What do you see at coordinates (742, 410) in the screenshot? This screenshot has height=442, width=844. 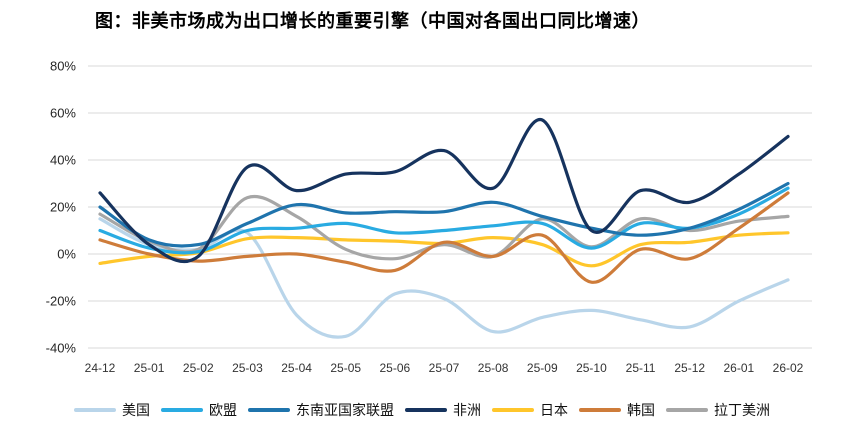 I see `legend-label: 拉丁美洲` at bounding box center [742, 410].